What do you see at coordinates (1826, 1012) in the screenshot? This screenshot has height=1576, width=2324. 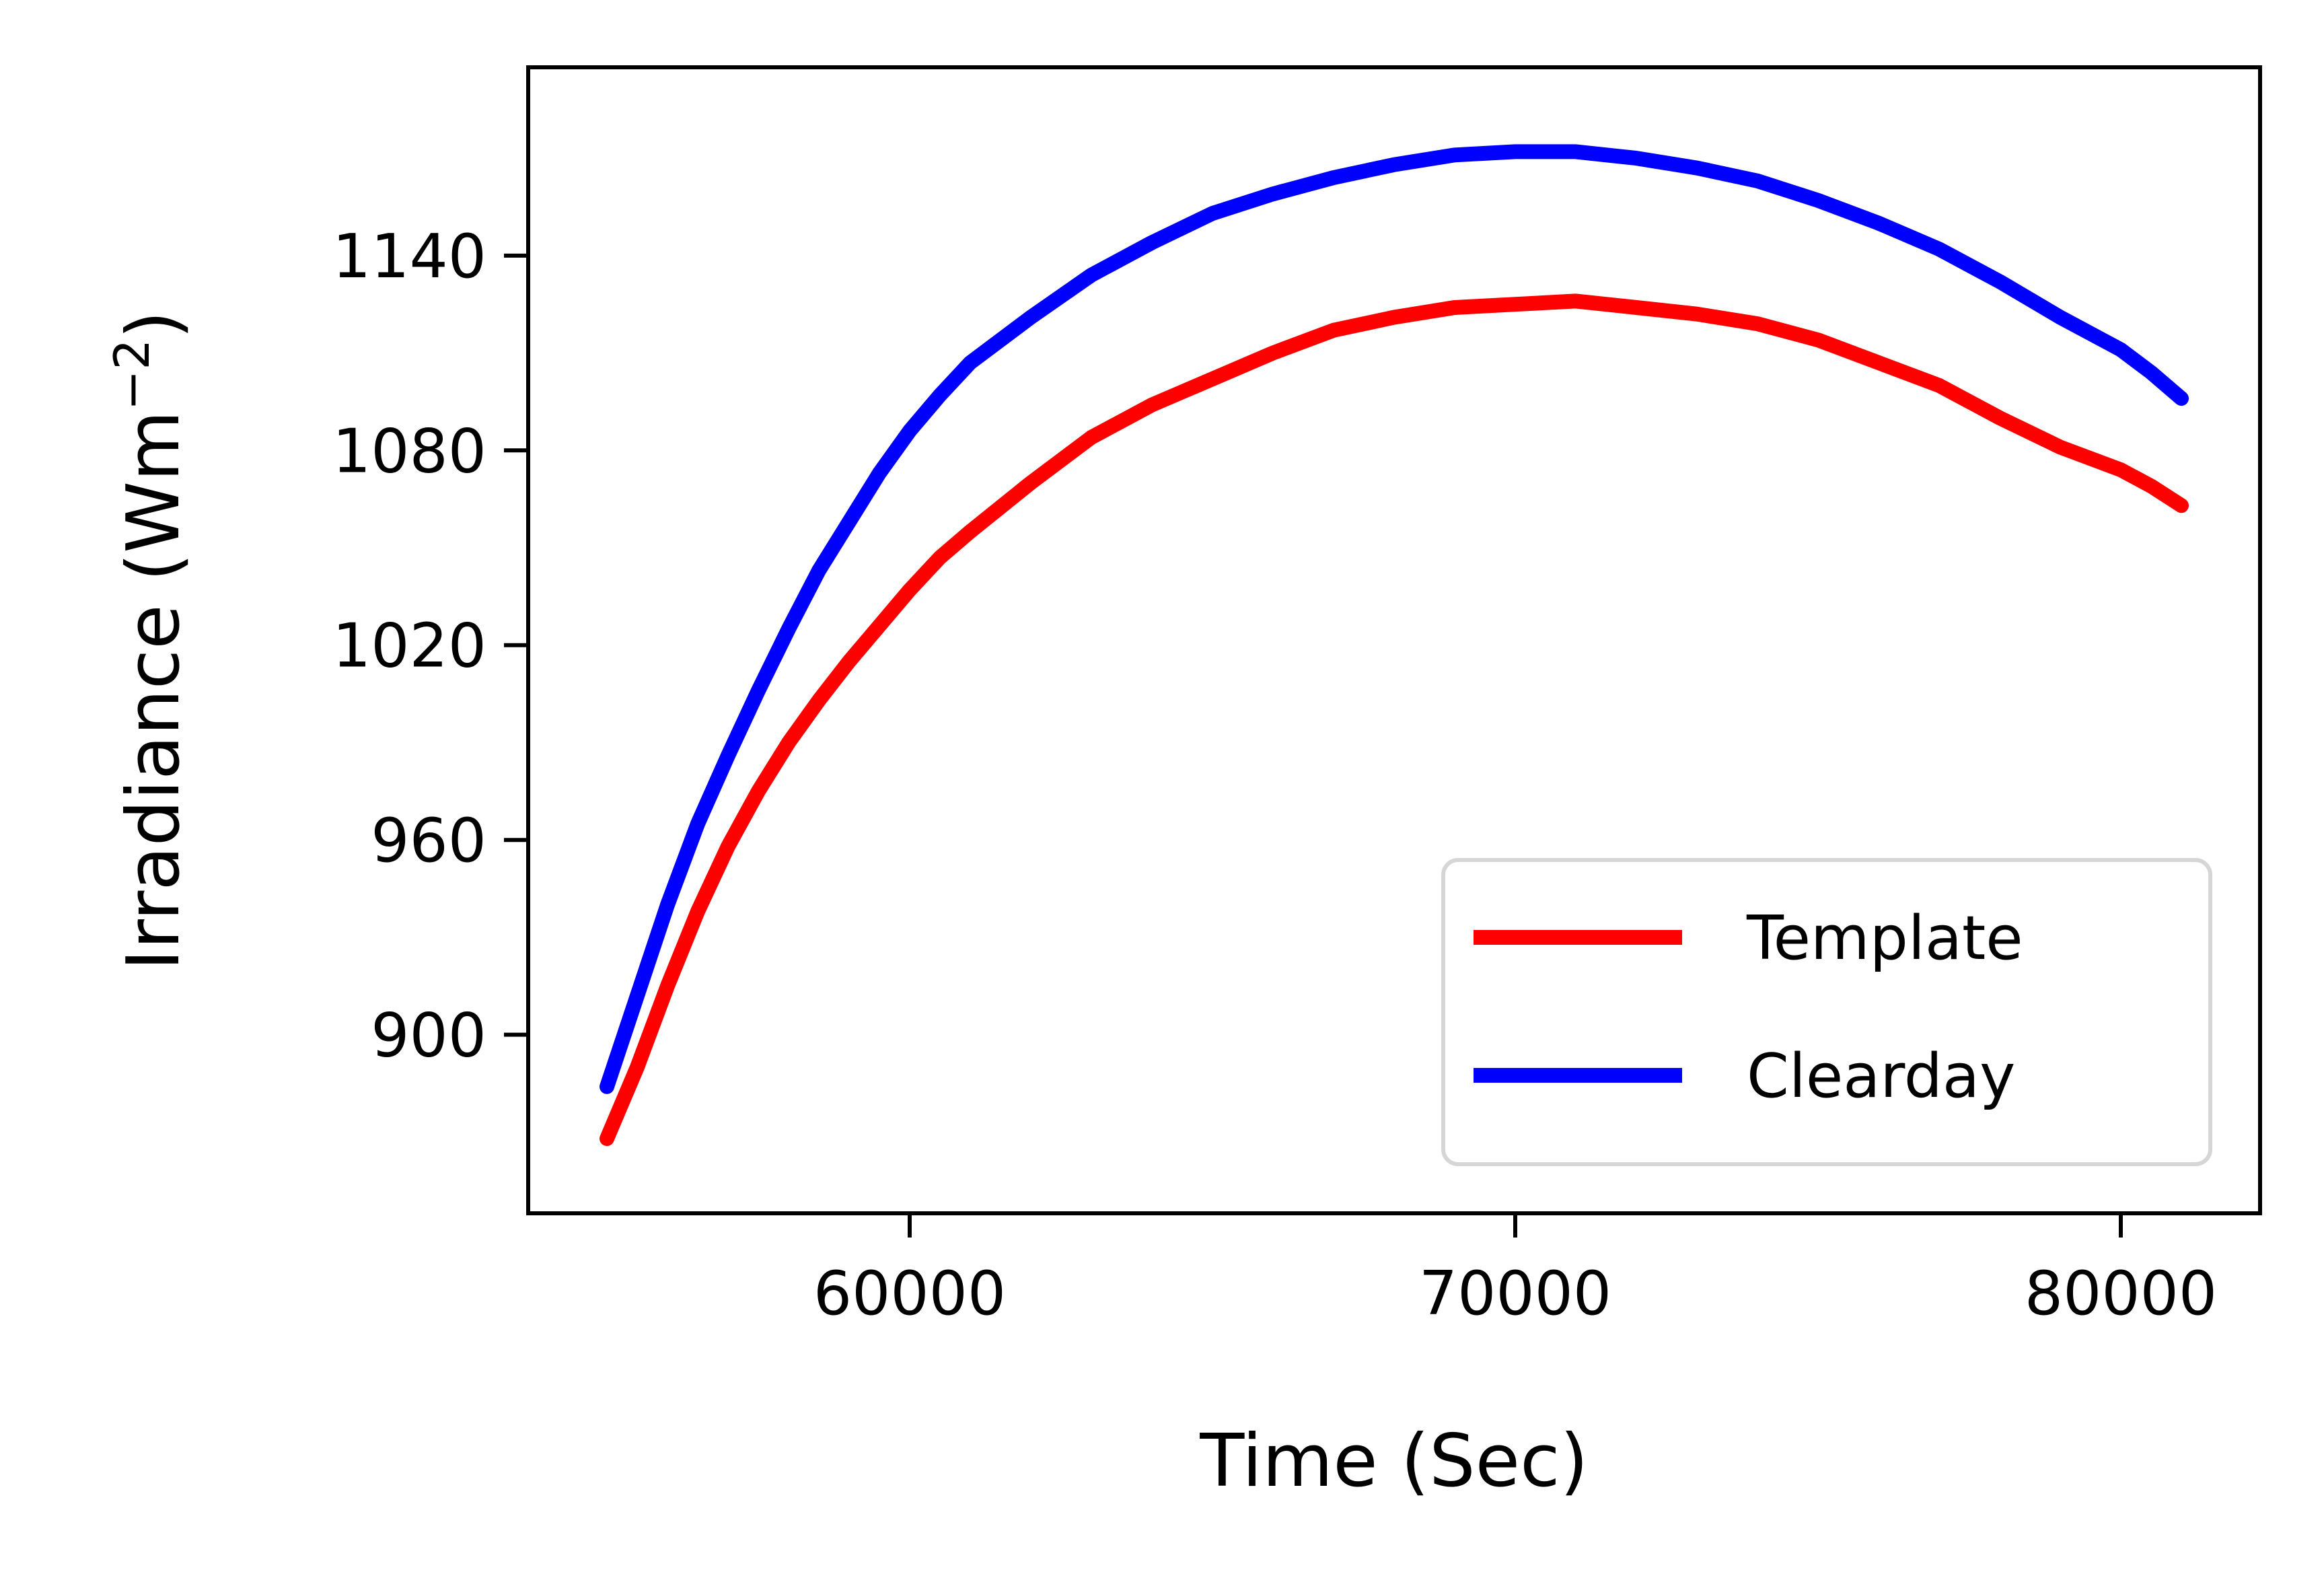 I see `legend: Template Clearday` at bounding box center [1826, 1012].